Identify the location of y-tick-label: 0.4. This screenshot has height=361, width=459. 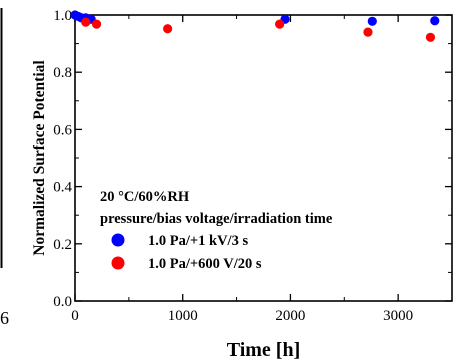
(62, 188).